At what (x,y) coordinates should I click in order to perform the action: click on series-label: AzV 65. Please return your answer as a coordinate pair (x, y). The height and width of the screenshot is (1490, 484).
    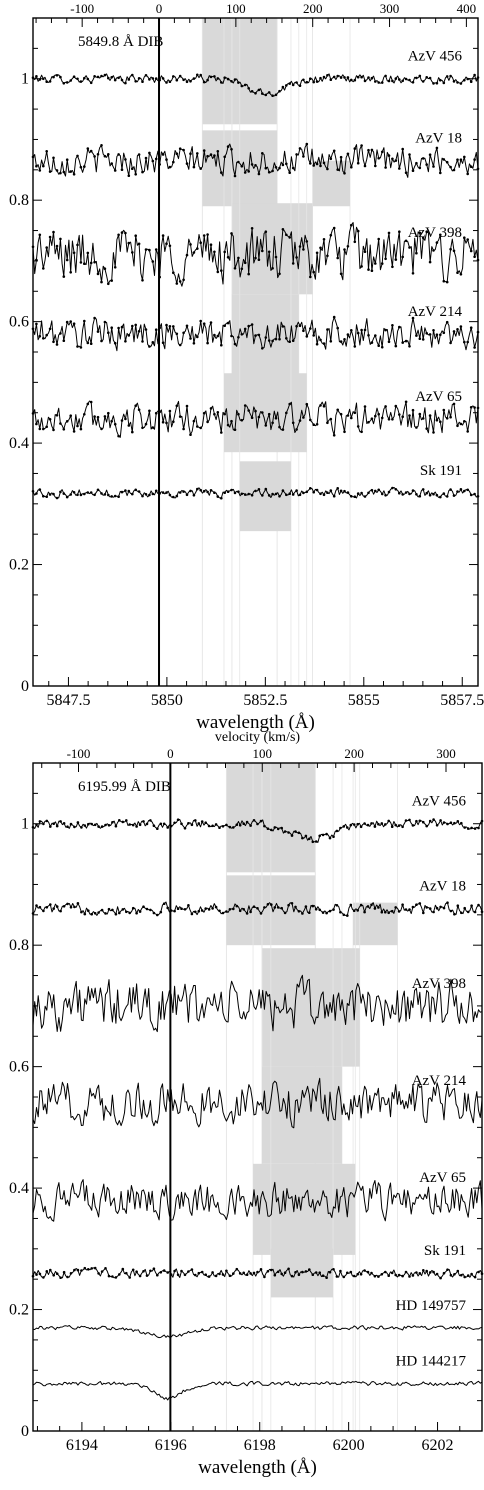
    Looking at the image, I should click on (438, 397).